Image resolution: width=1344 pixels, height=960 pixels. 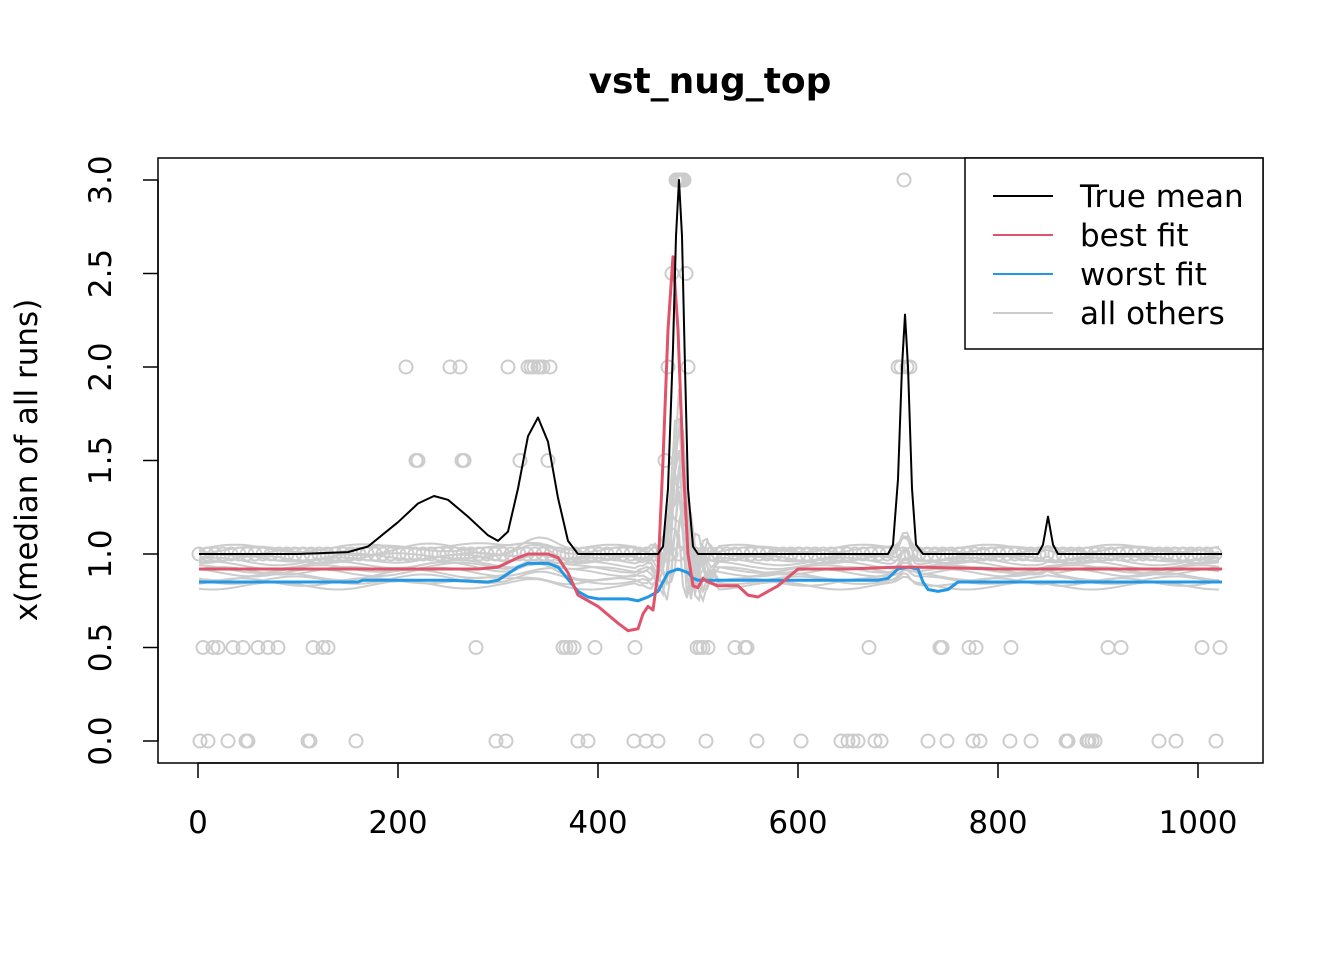 What do you see at coordinates (1143, 275) in the screenshot?
I see `legend-label: worst fit` at bounding box center [1143, 275].